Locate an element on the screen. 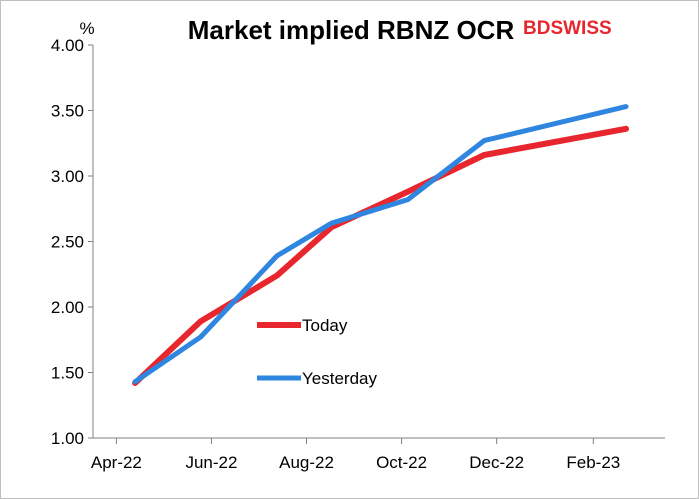  y-tick-label: 2.00 is located at coordinates (67, 307).